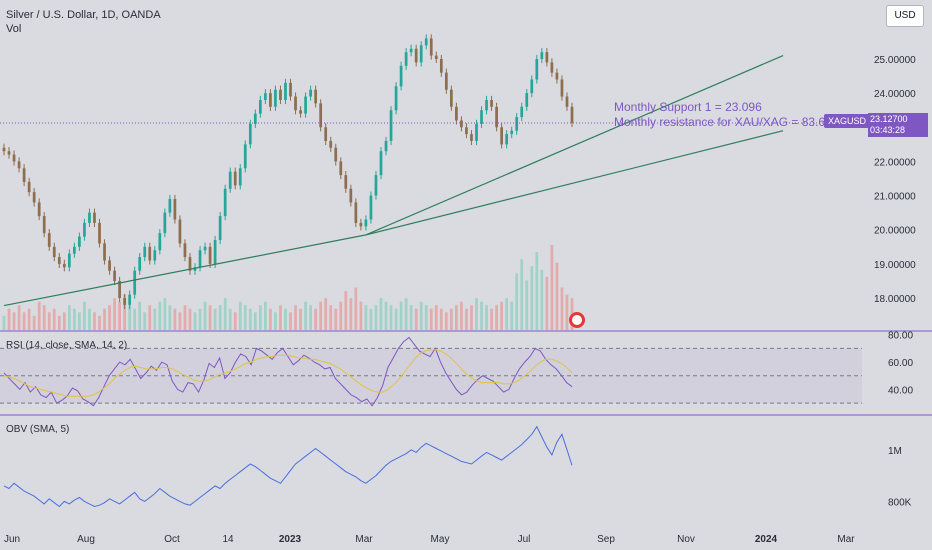  What do you see at coordinates (688, 107) in the screenshot?
I see `support-annotation: Monthly Support 1 = 23.096` at bounding box center [688, 107].